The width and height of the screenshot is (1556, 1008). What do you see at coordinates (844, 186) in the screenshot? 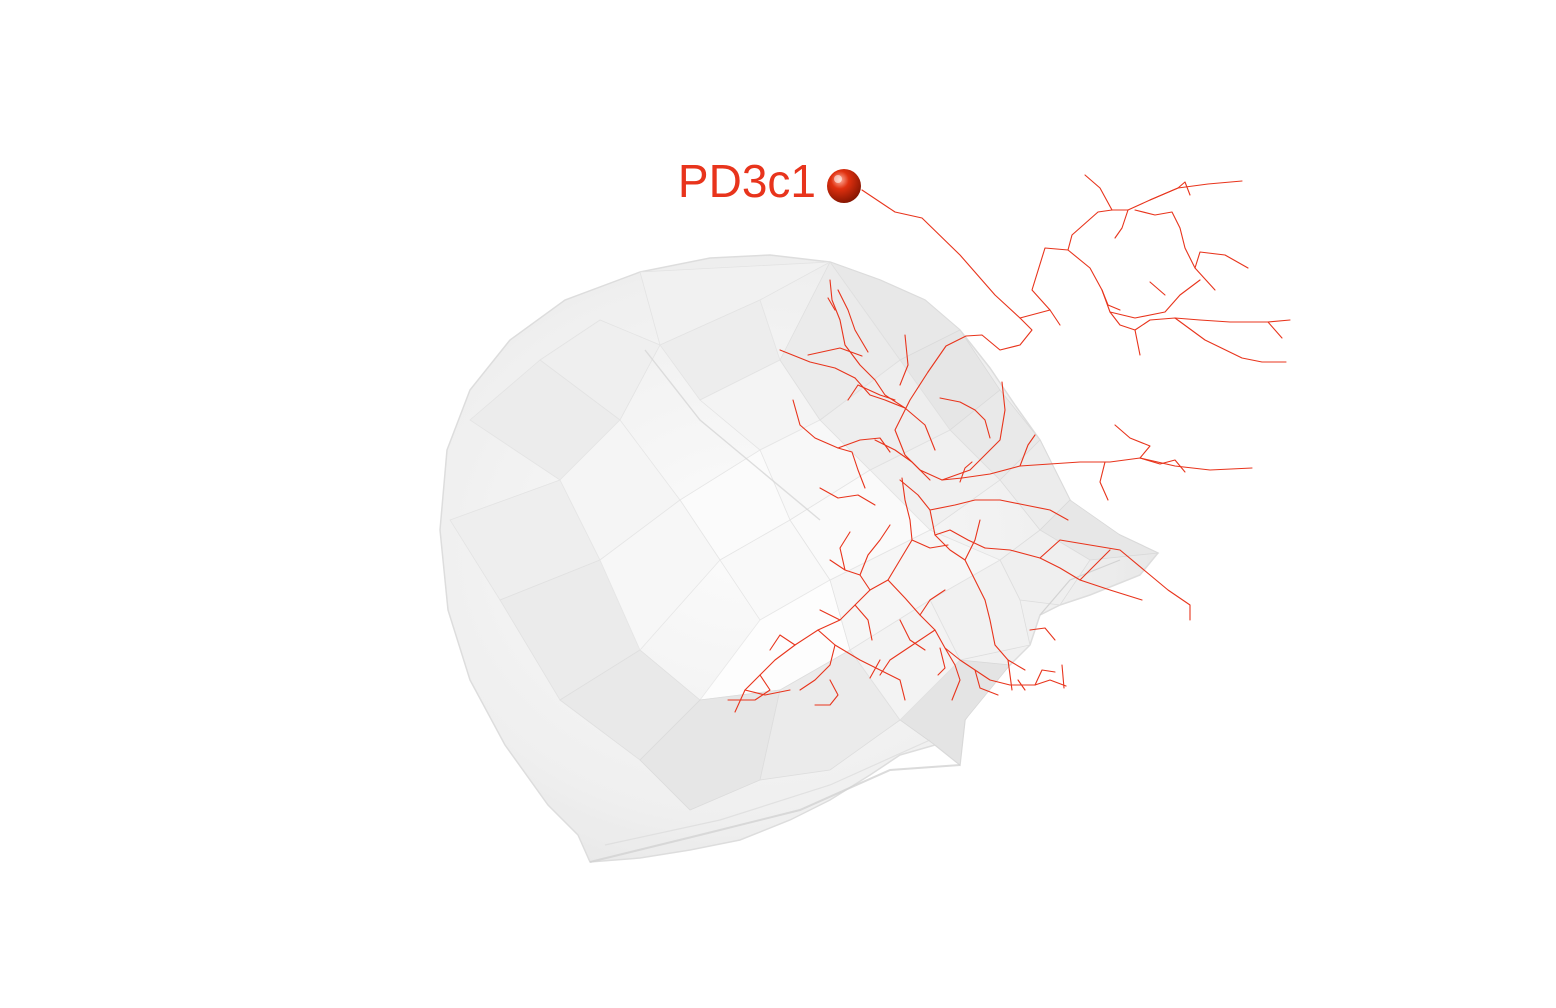
I see `soma-sphere` at bounding box center [844, 186].